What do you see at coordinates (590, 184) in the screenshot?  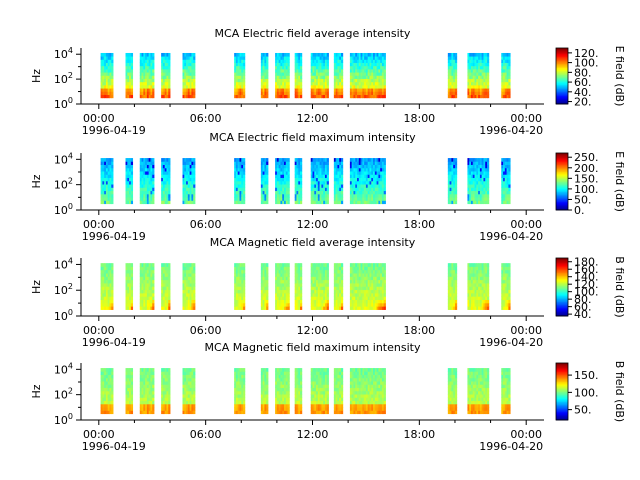 I see `colorbar: 0.50.100.150.200.250. E field (dB)` at bounding box center [590, 184].